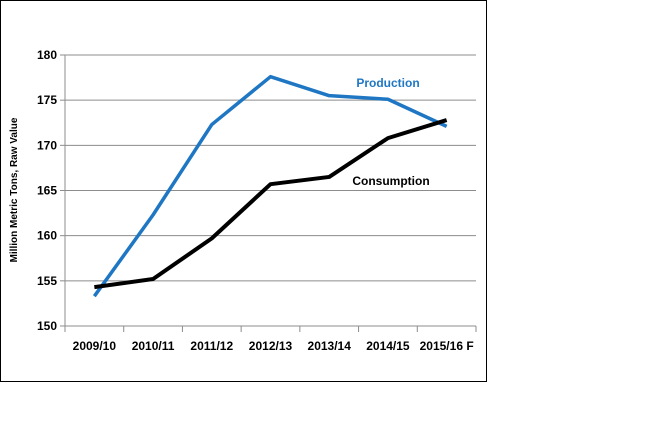  What do you see at coordinates (390, 181) in the screenshot?
I see `consumption-label: Consumption` at bounding box center [390, 181].